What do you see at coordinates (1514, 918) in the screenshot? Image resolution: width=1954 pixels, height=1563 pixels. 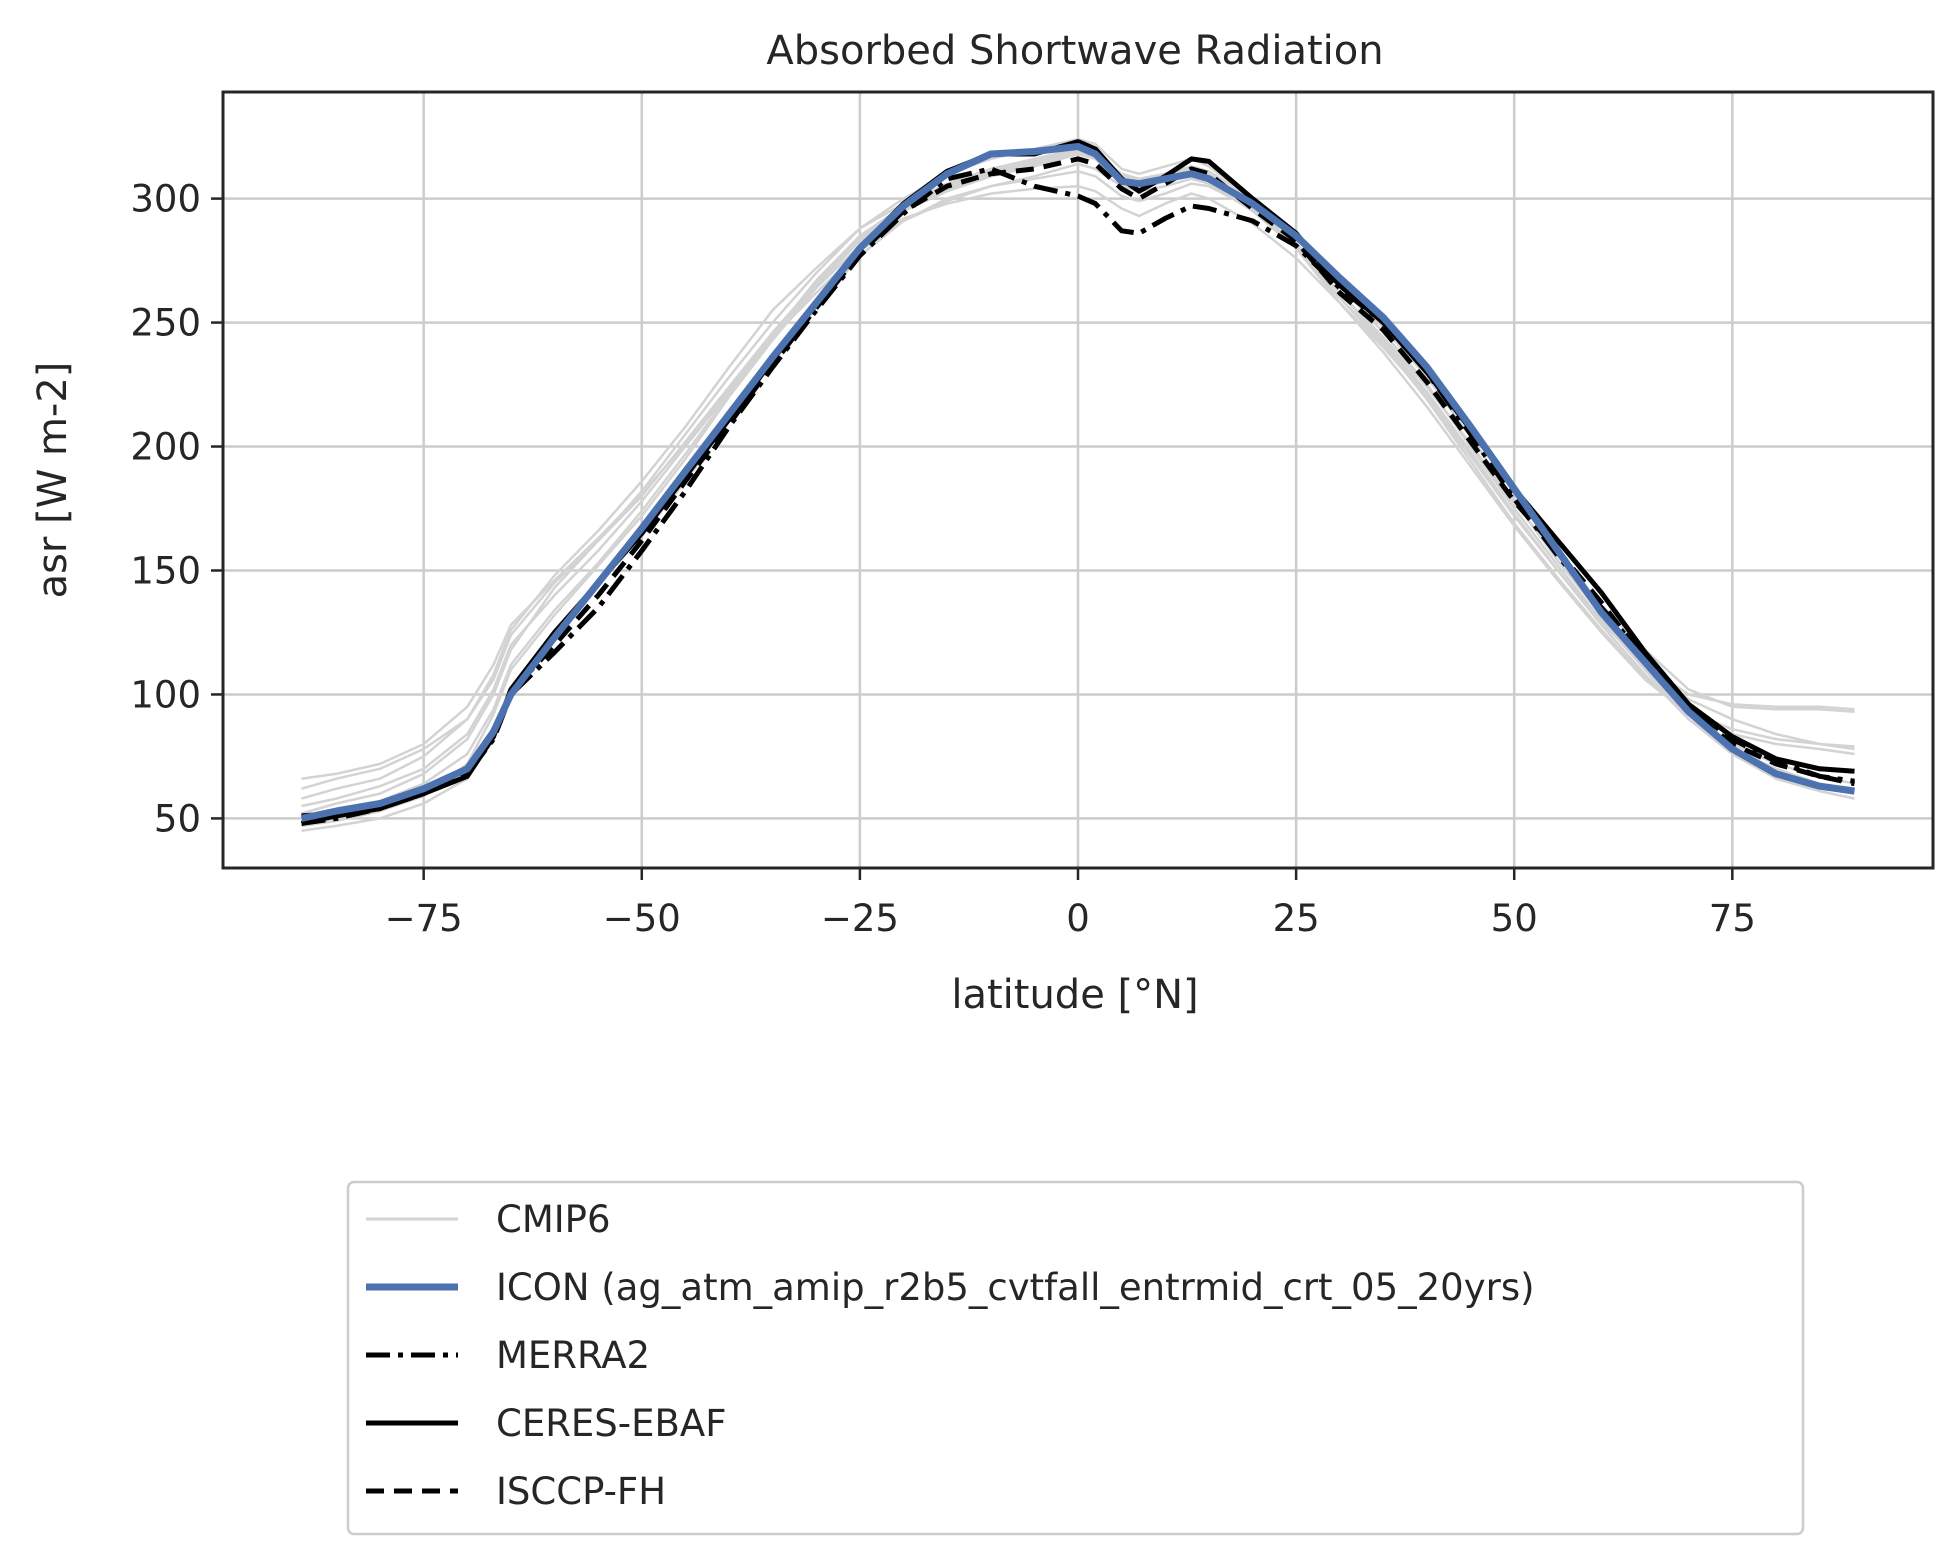 I see `x-tick-label: 50` at bounding box center [1514, 918].